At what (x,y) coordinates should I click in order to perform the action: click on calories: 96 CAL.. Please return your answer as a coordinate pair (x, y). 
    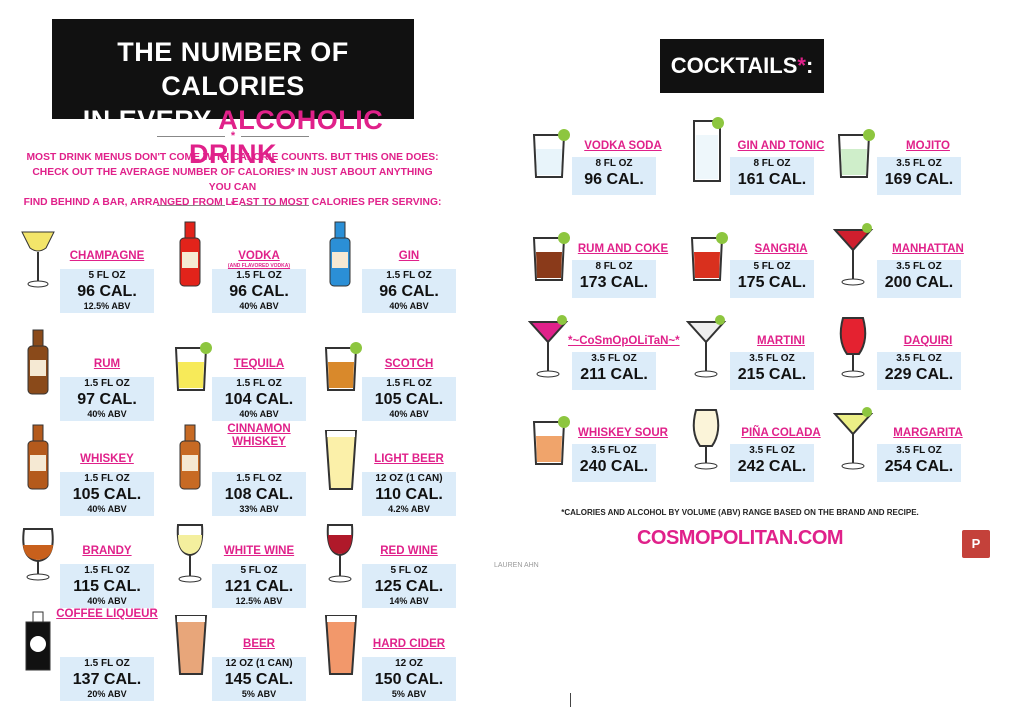
    Looking at the image, I should click on (409, 291).